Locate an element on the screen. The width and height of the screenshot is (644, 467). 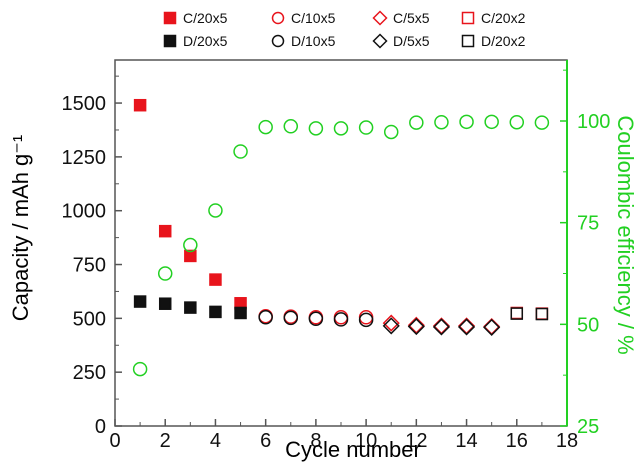
x-tick-label: 18 is located at coordinates (567, 441).